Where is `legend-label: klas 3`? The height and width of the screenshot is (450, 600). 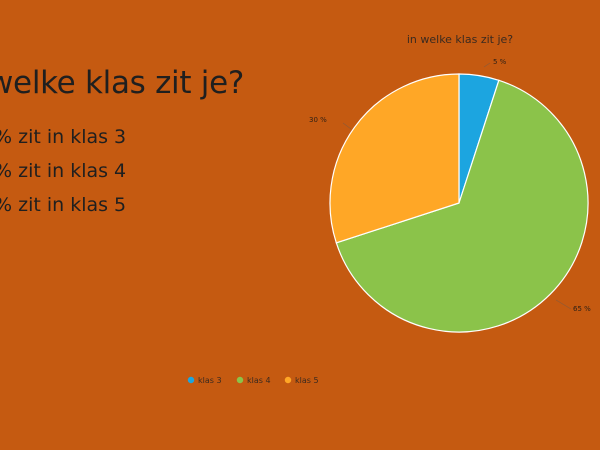 legend-label: klas 3 is located at coordinates (210, 380).